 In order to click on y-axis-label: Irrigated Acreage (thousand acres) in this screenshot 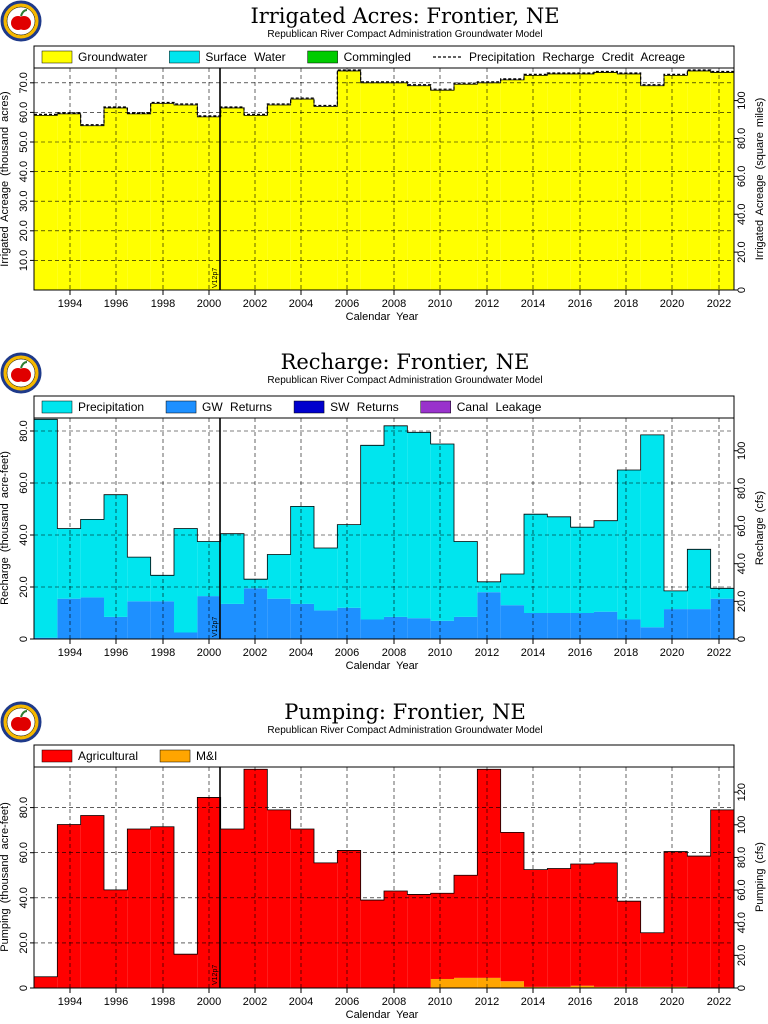, I will do `click(5, 178)`.